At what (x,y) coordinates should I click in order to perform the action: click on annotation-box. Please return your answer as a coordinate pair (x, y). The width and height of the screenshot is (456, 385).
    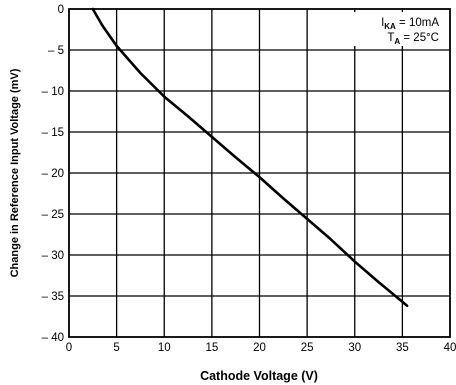
    Looking at the image, I should click on (400, 29).